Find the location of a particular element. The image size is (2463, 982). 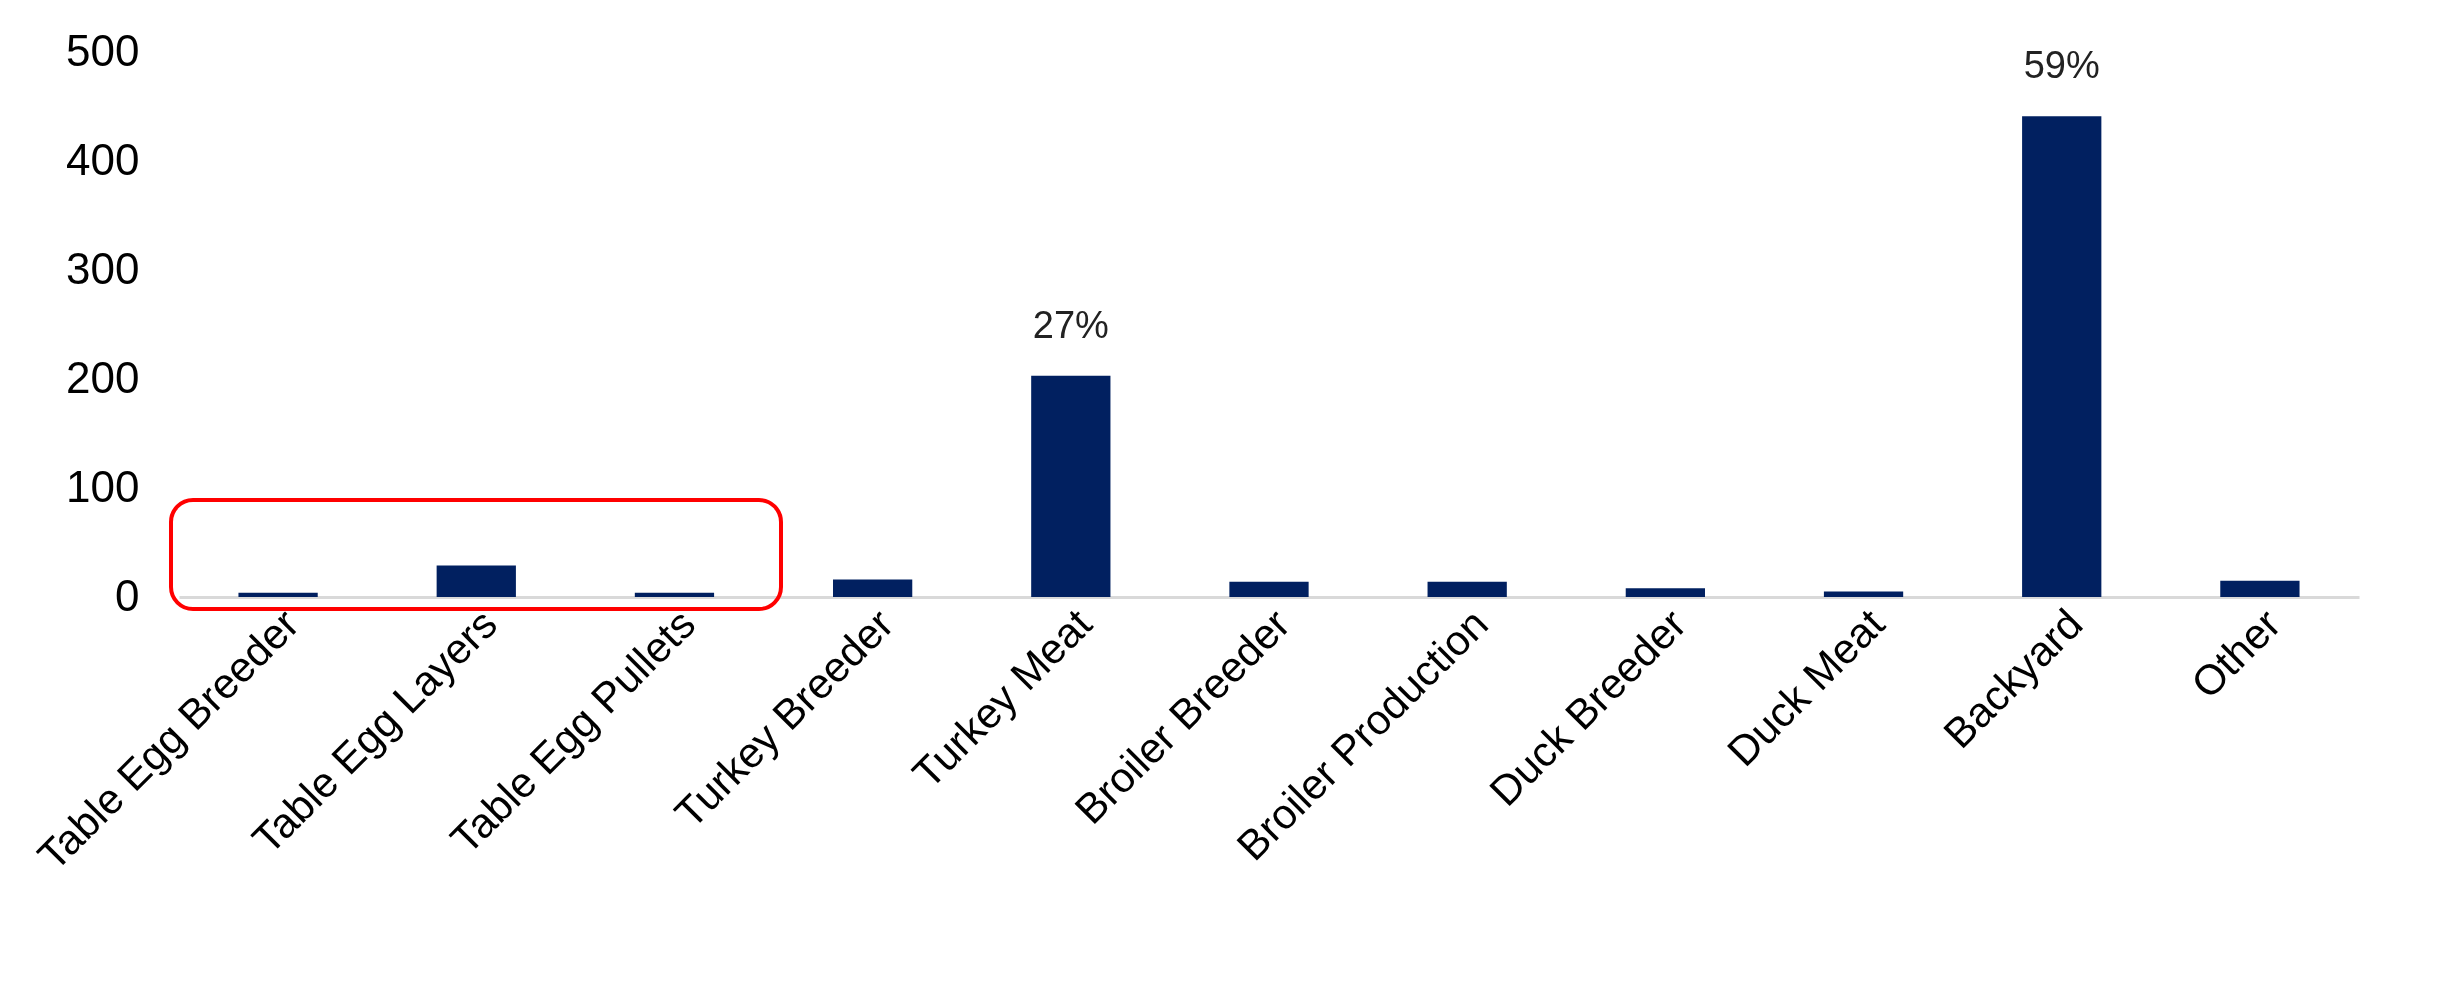

y-tick-label: 300 is located at coordinates (103, 268).